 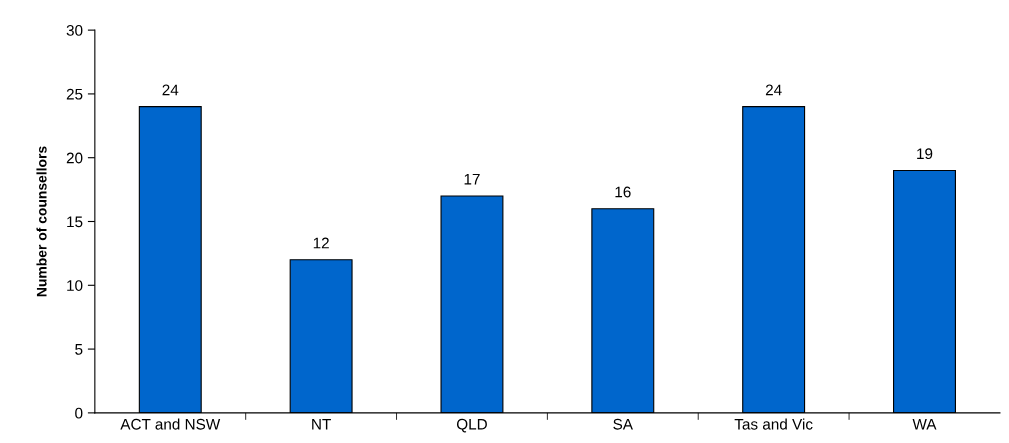 I want to click on y-tick-label: 10, so click(x=75, y=285).